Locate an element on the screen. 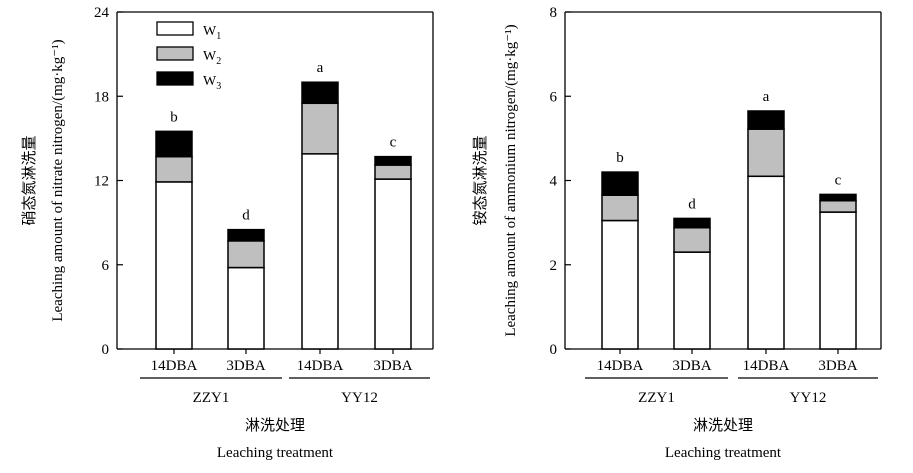  legend-swatch-w2 is located at coordinates (175, 53).